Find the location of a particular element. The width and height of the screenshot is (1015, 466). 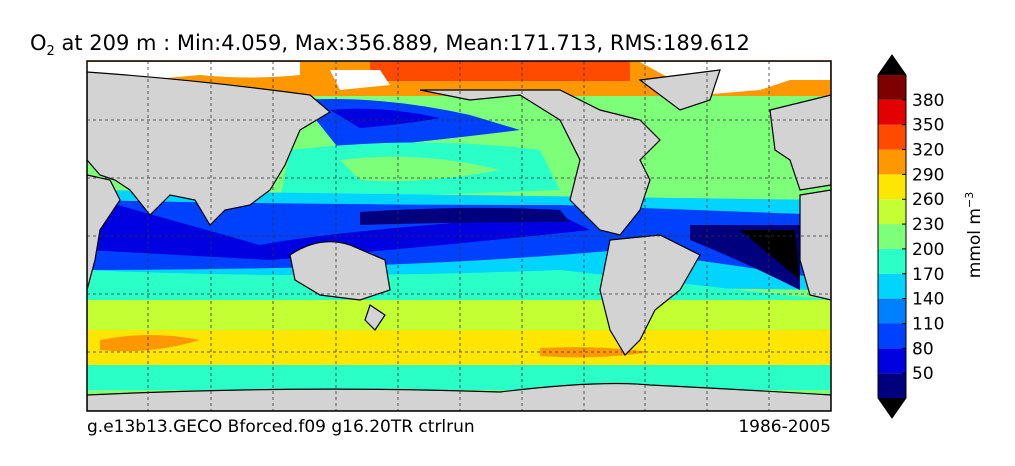

colorbar-outline is located at coordinates (892, 236).